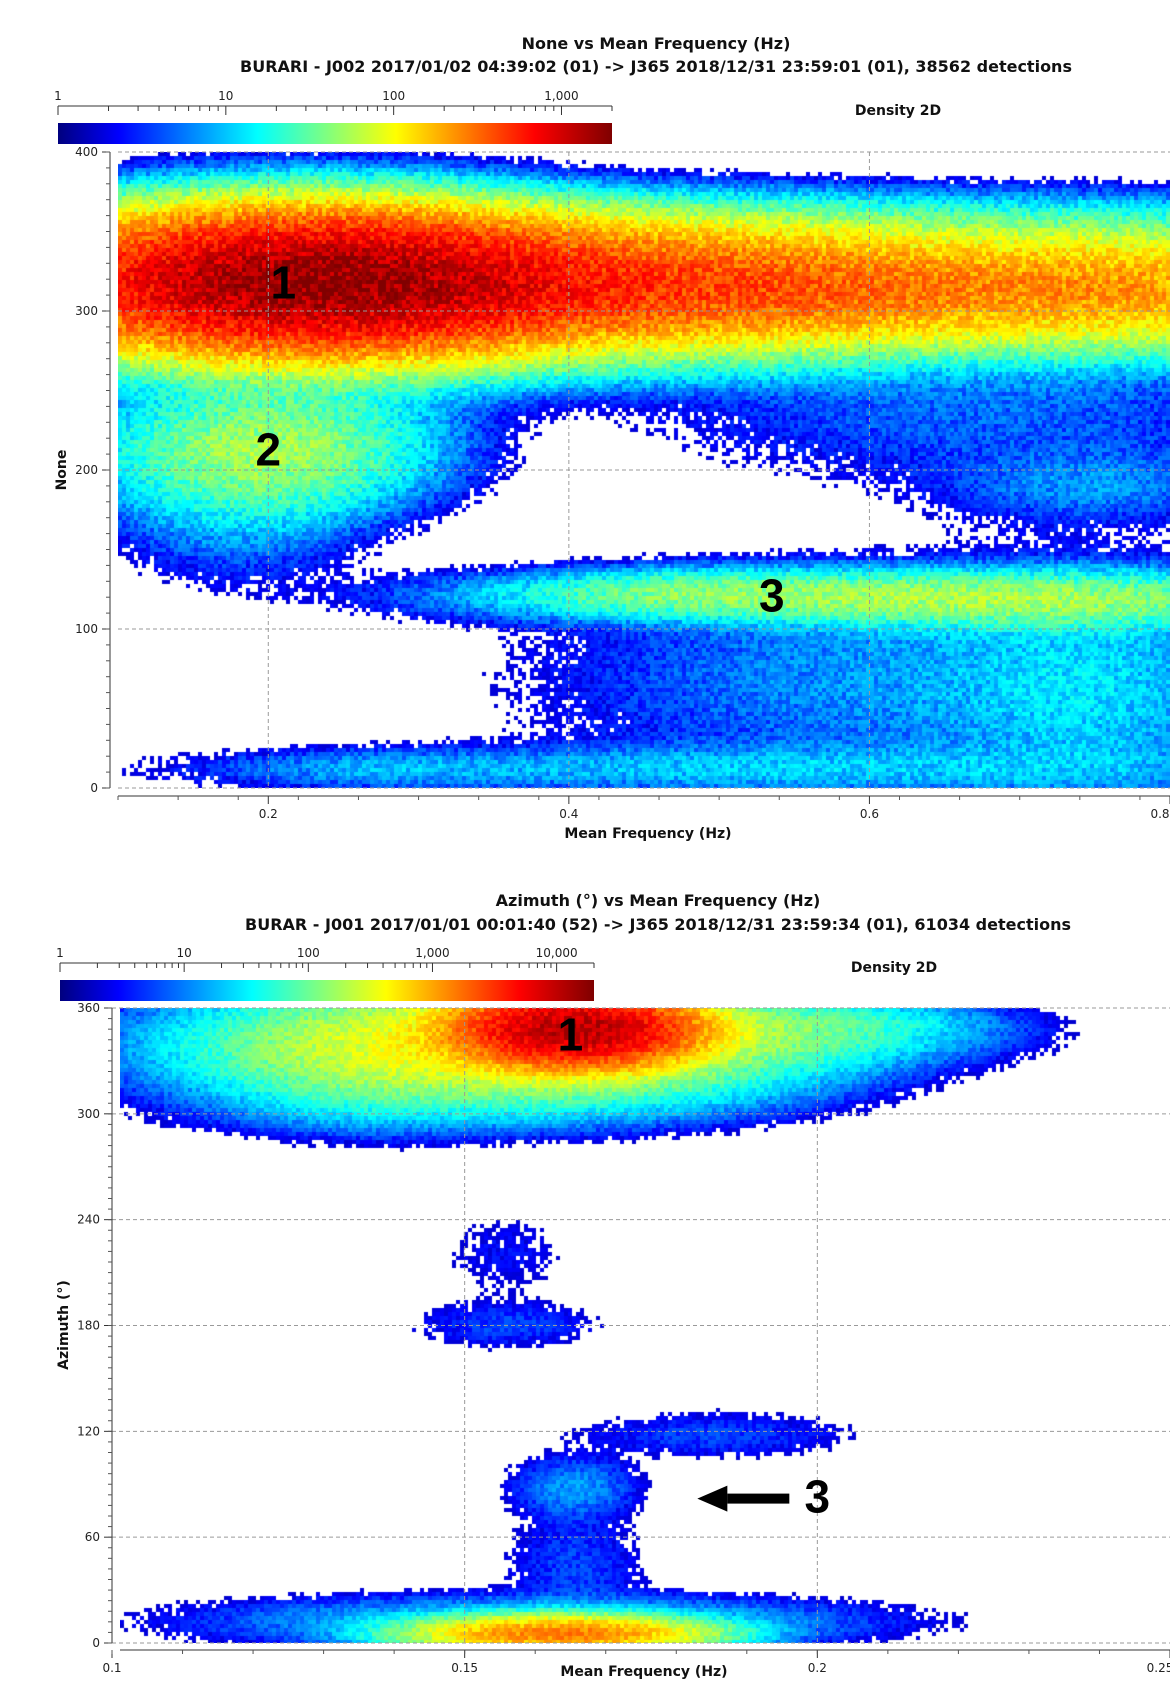 The image size is (1170, 1688). Describe the element at coordinates (111, 1668) in the screenshot. I see `x-tick-label: 0.1` at that location.